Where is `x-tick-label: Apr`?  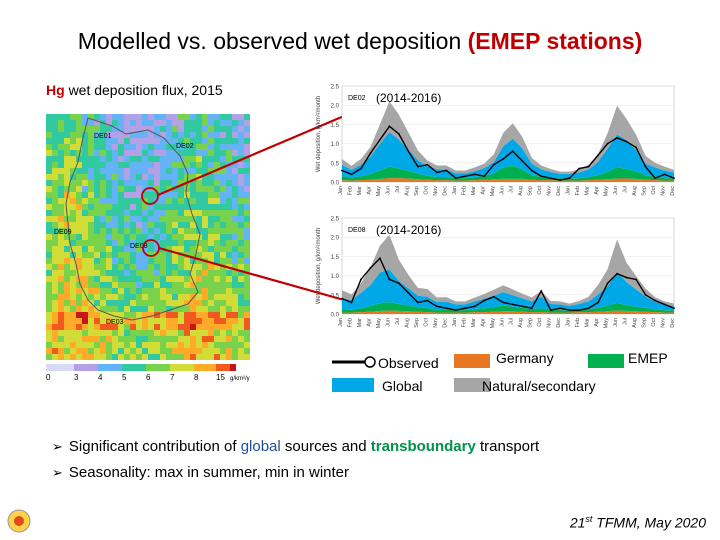
x-tick-label: Apr is located at coordinates (369, 322).